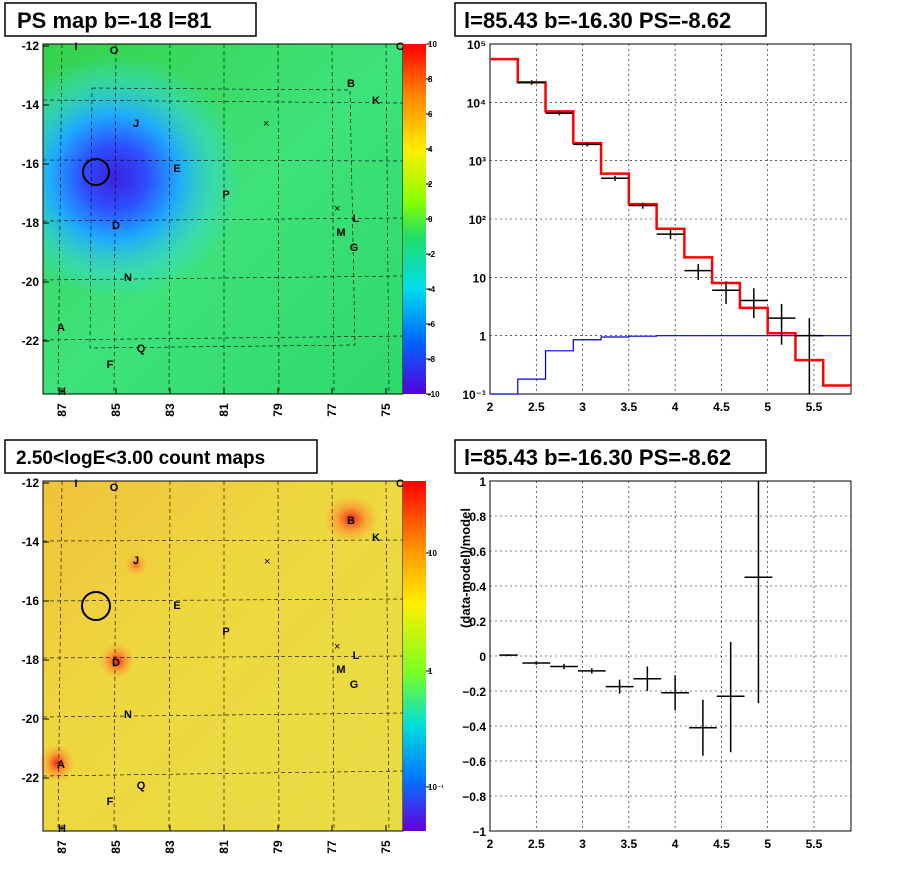 This screenshot has height=875, width=898. I want to click on colorbar-tick-label: -2, so click(432, 254).